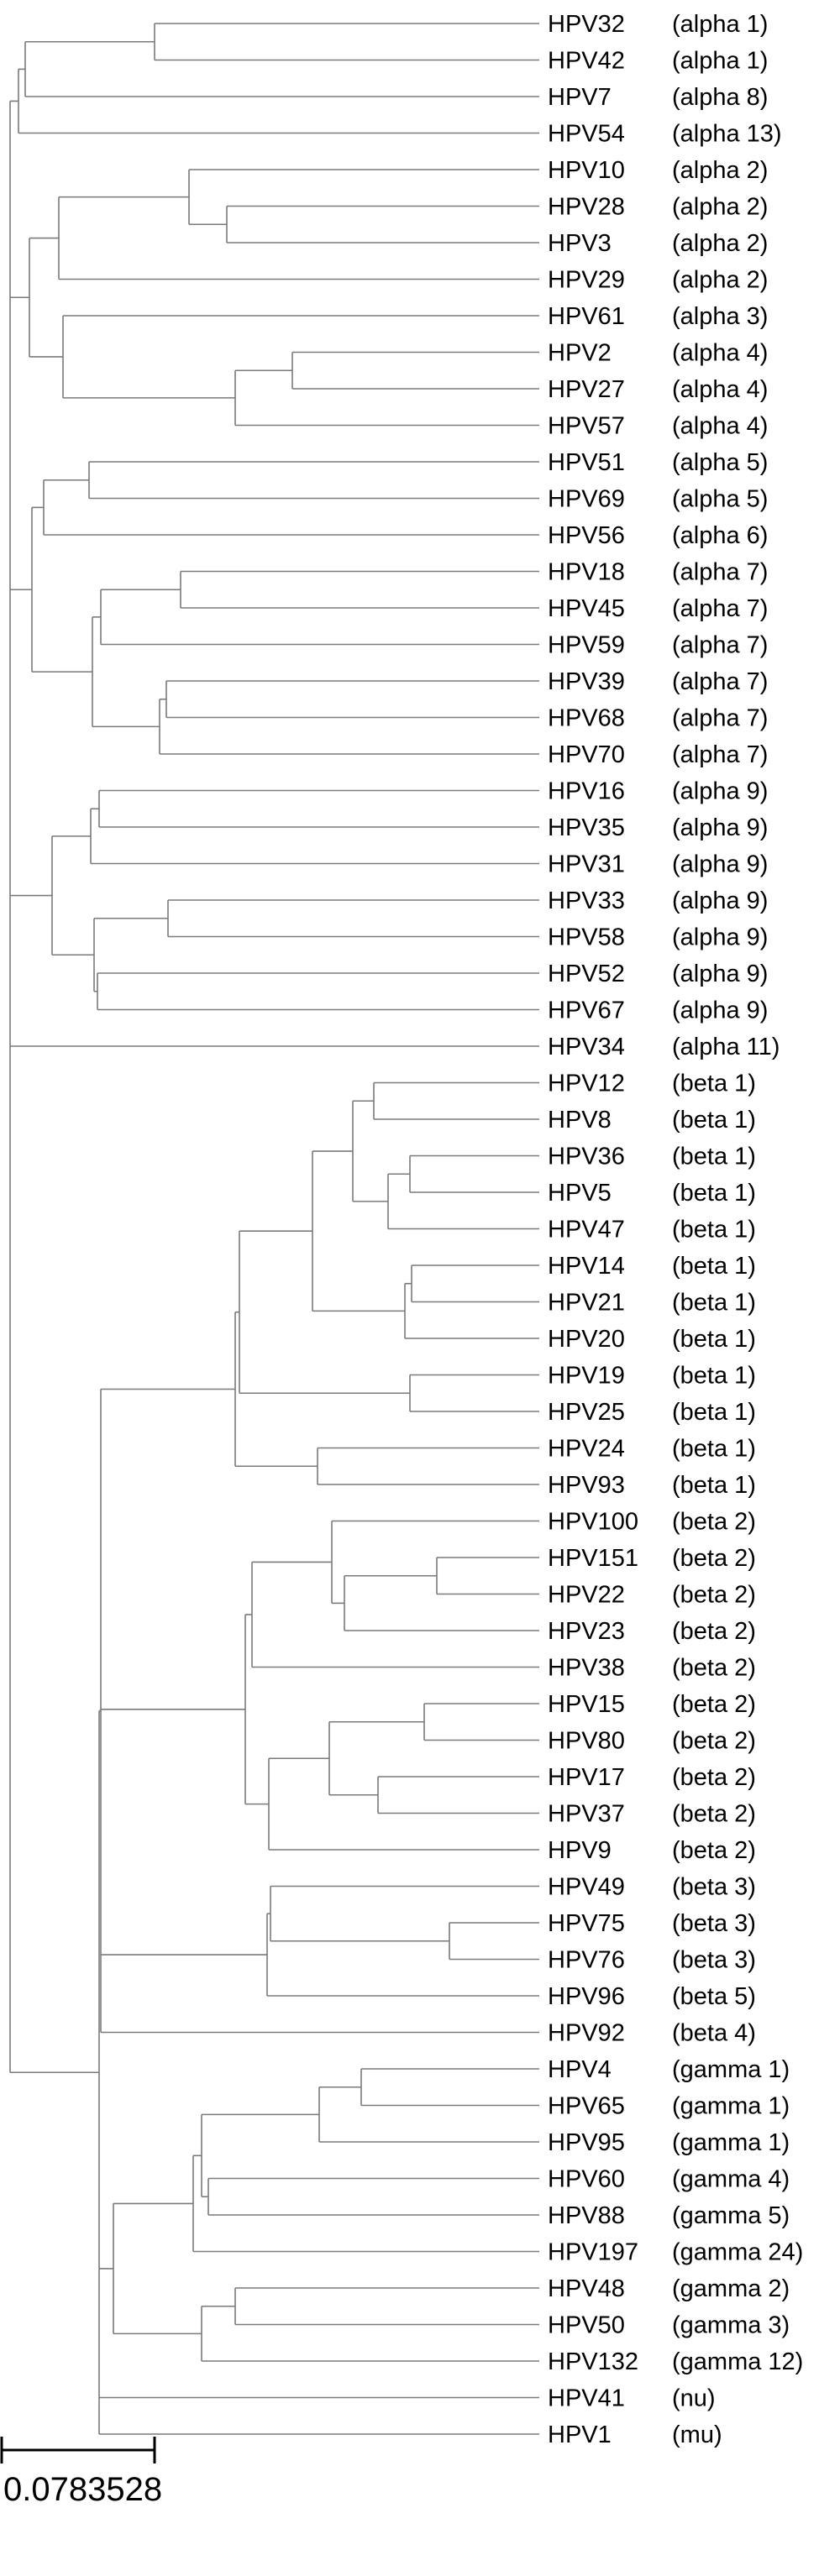 The width and height of the screenshot is (840, 2576). Describe the element at coordinates (586, 1961) in the screenshot. I see `leaf-label: HPV76` at that location.